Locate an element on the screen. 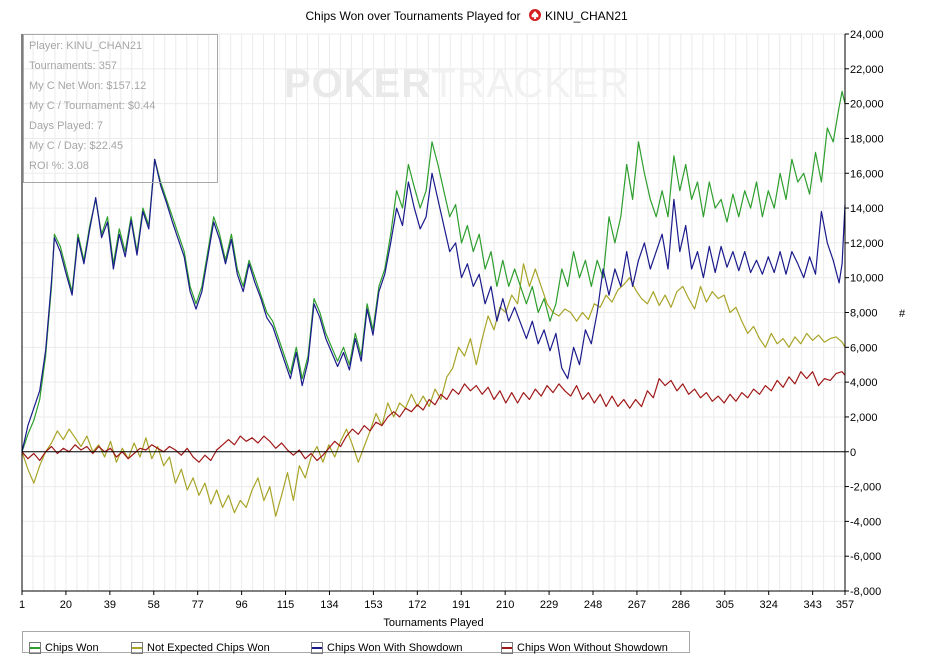 The image size is (933, 654). stats-player: Player: KINU_CHAN21 is located at coordinates (86, 46).